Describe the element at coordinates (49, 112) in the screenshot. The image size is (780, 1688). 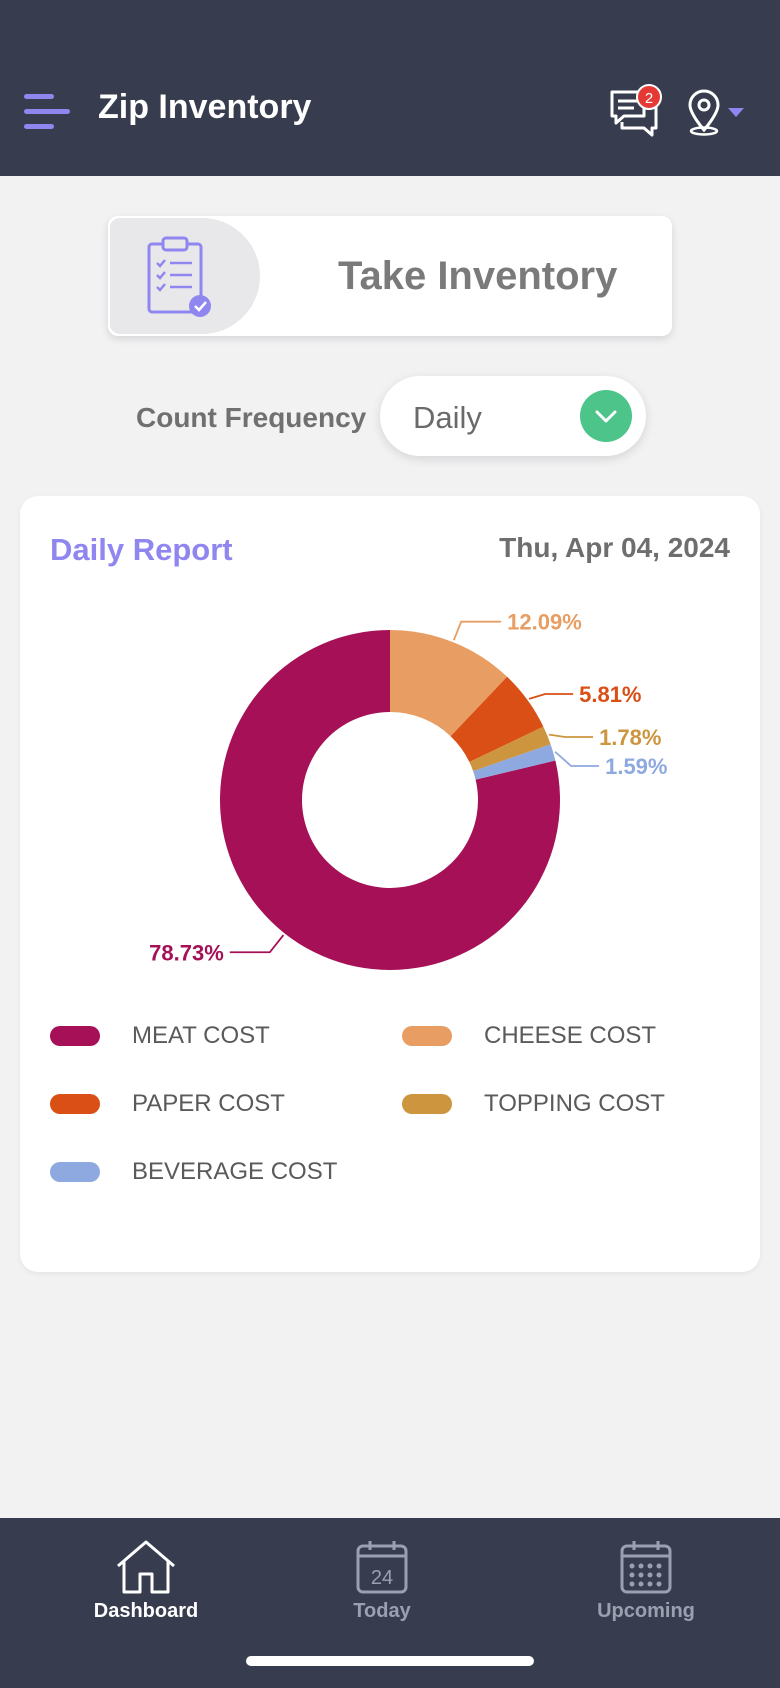
I see `hamburger-icon` at that location.